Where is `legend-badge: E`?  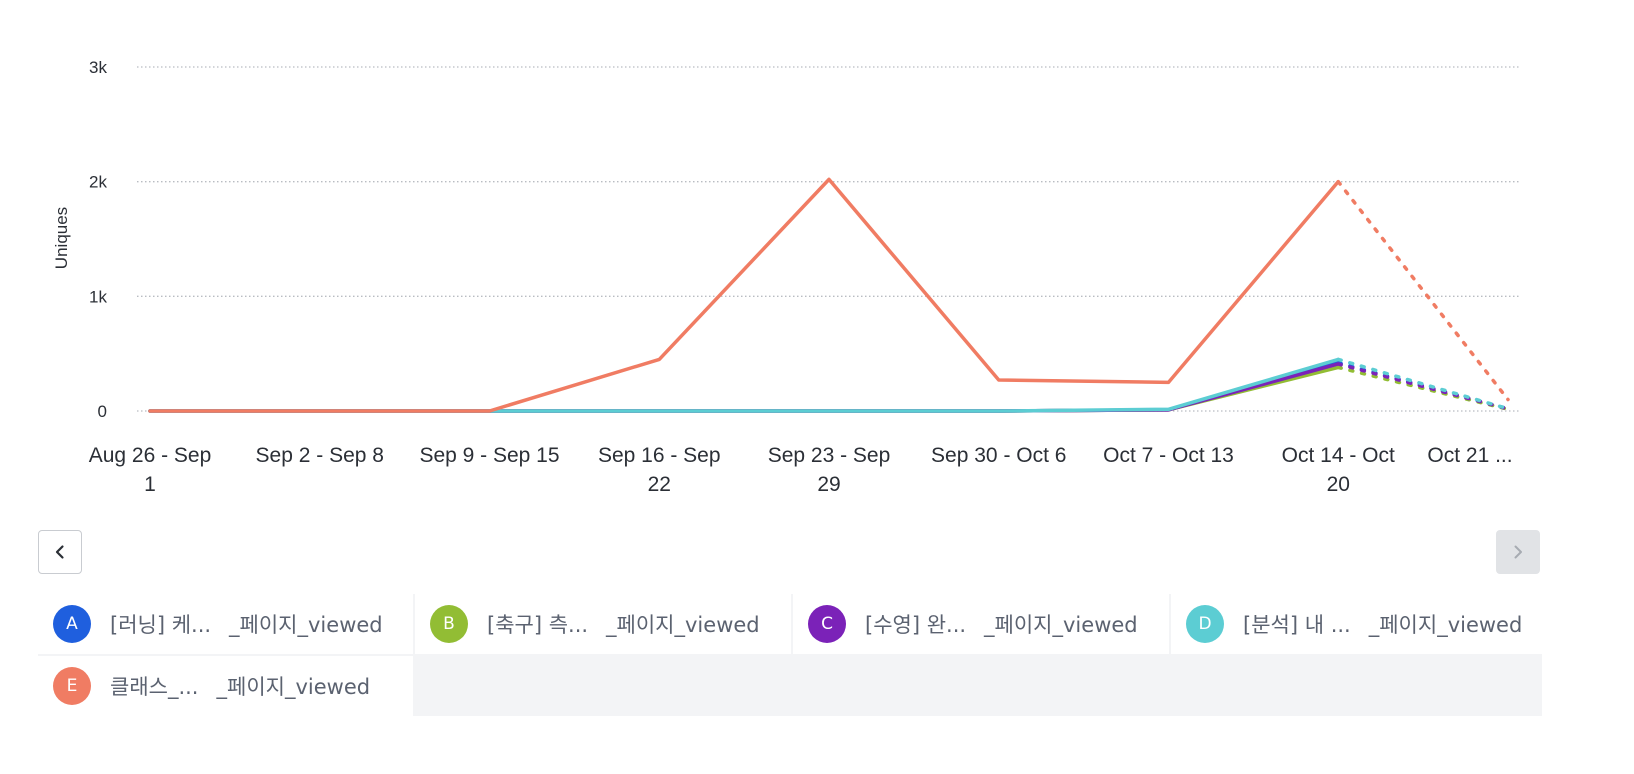
legend-badge: E is located at coordinates (72, 686).